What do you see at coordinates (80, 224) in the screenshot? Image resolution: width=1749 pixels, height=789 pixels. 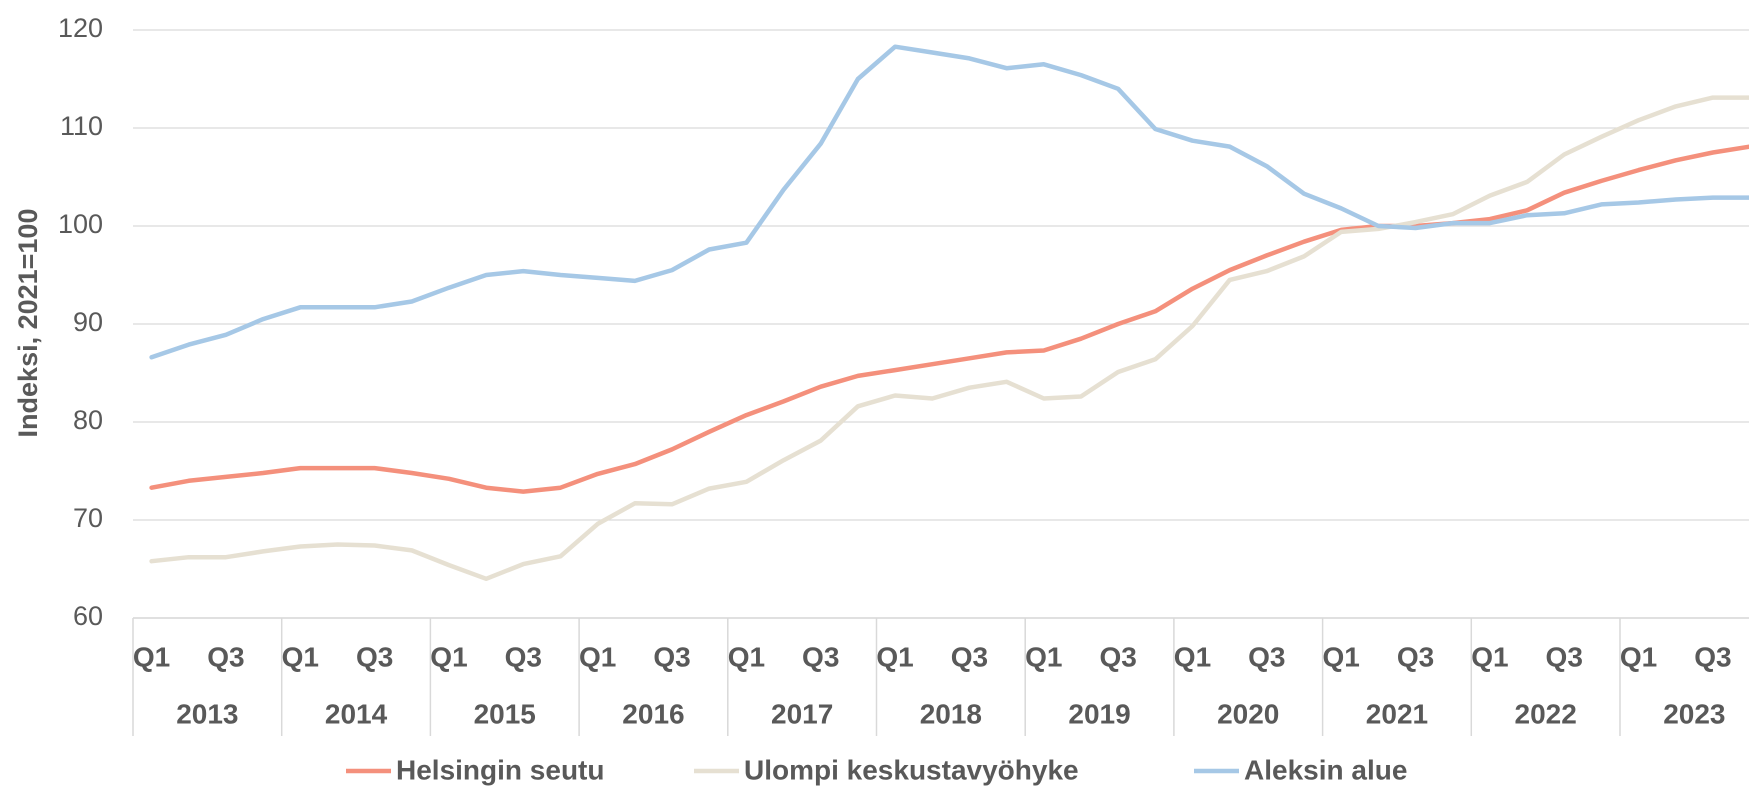 I see `y-tick-label: 100` at bounding box center [80, 224].